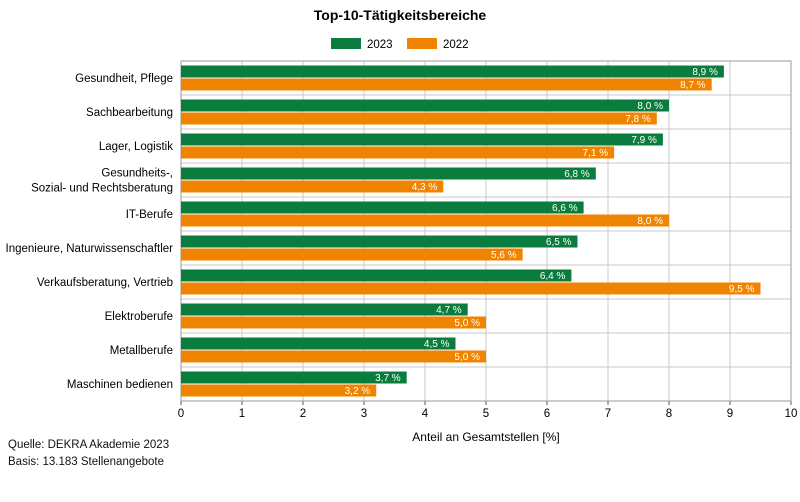 The width and height of the screenshot is (800, 502). I want to click on x-tick-label: 9, so click(730, 414).